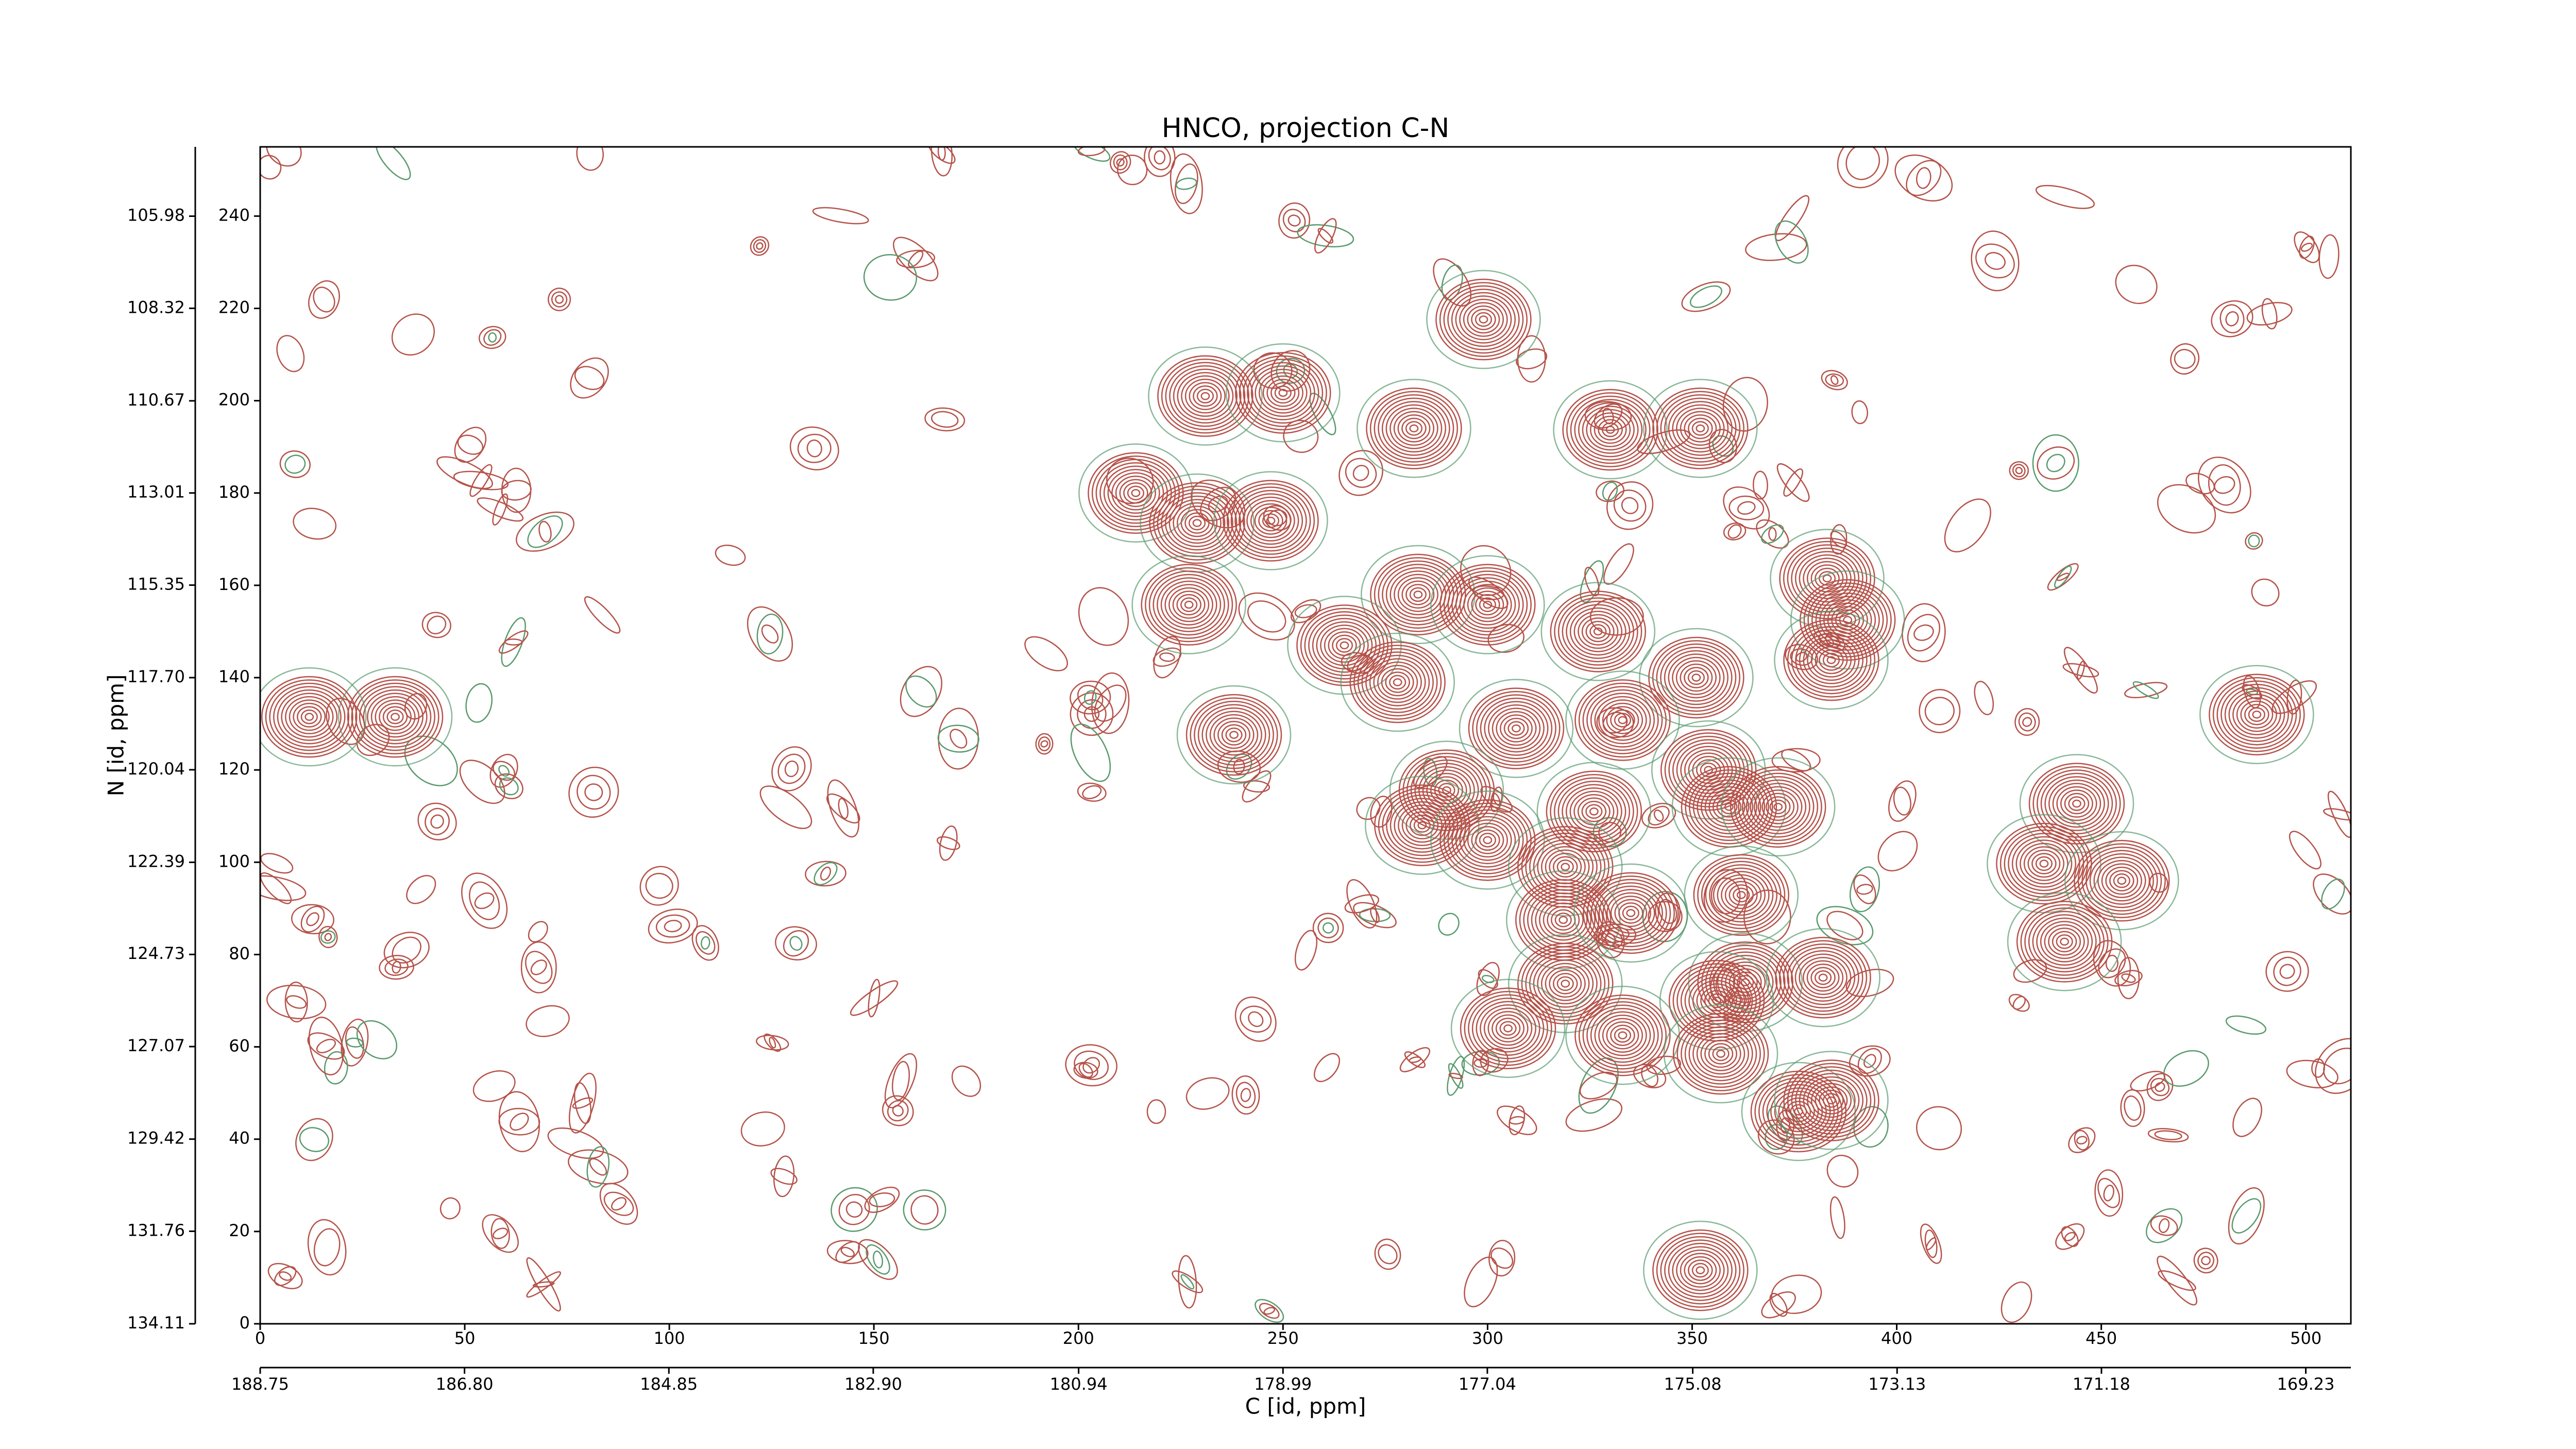 The width and height of the screenshot is (2576, 1449). What do you see at coordinates (234, 492) in the screenshot?
I see `y-tick-label: 180` at bounding box center [234, 492].